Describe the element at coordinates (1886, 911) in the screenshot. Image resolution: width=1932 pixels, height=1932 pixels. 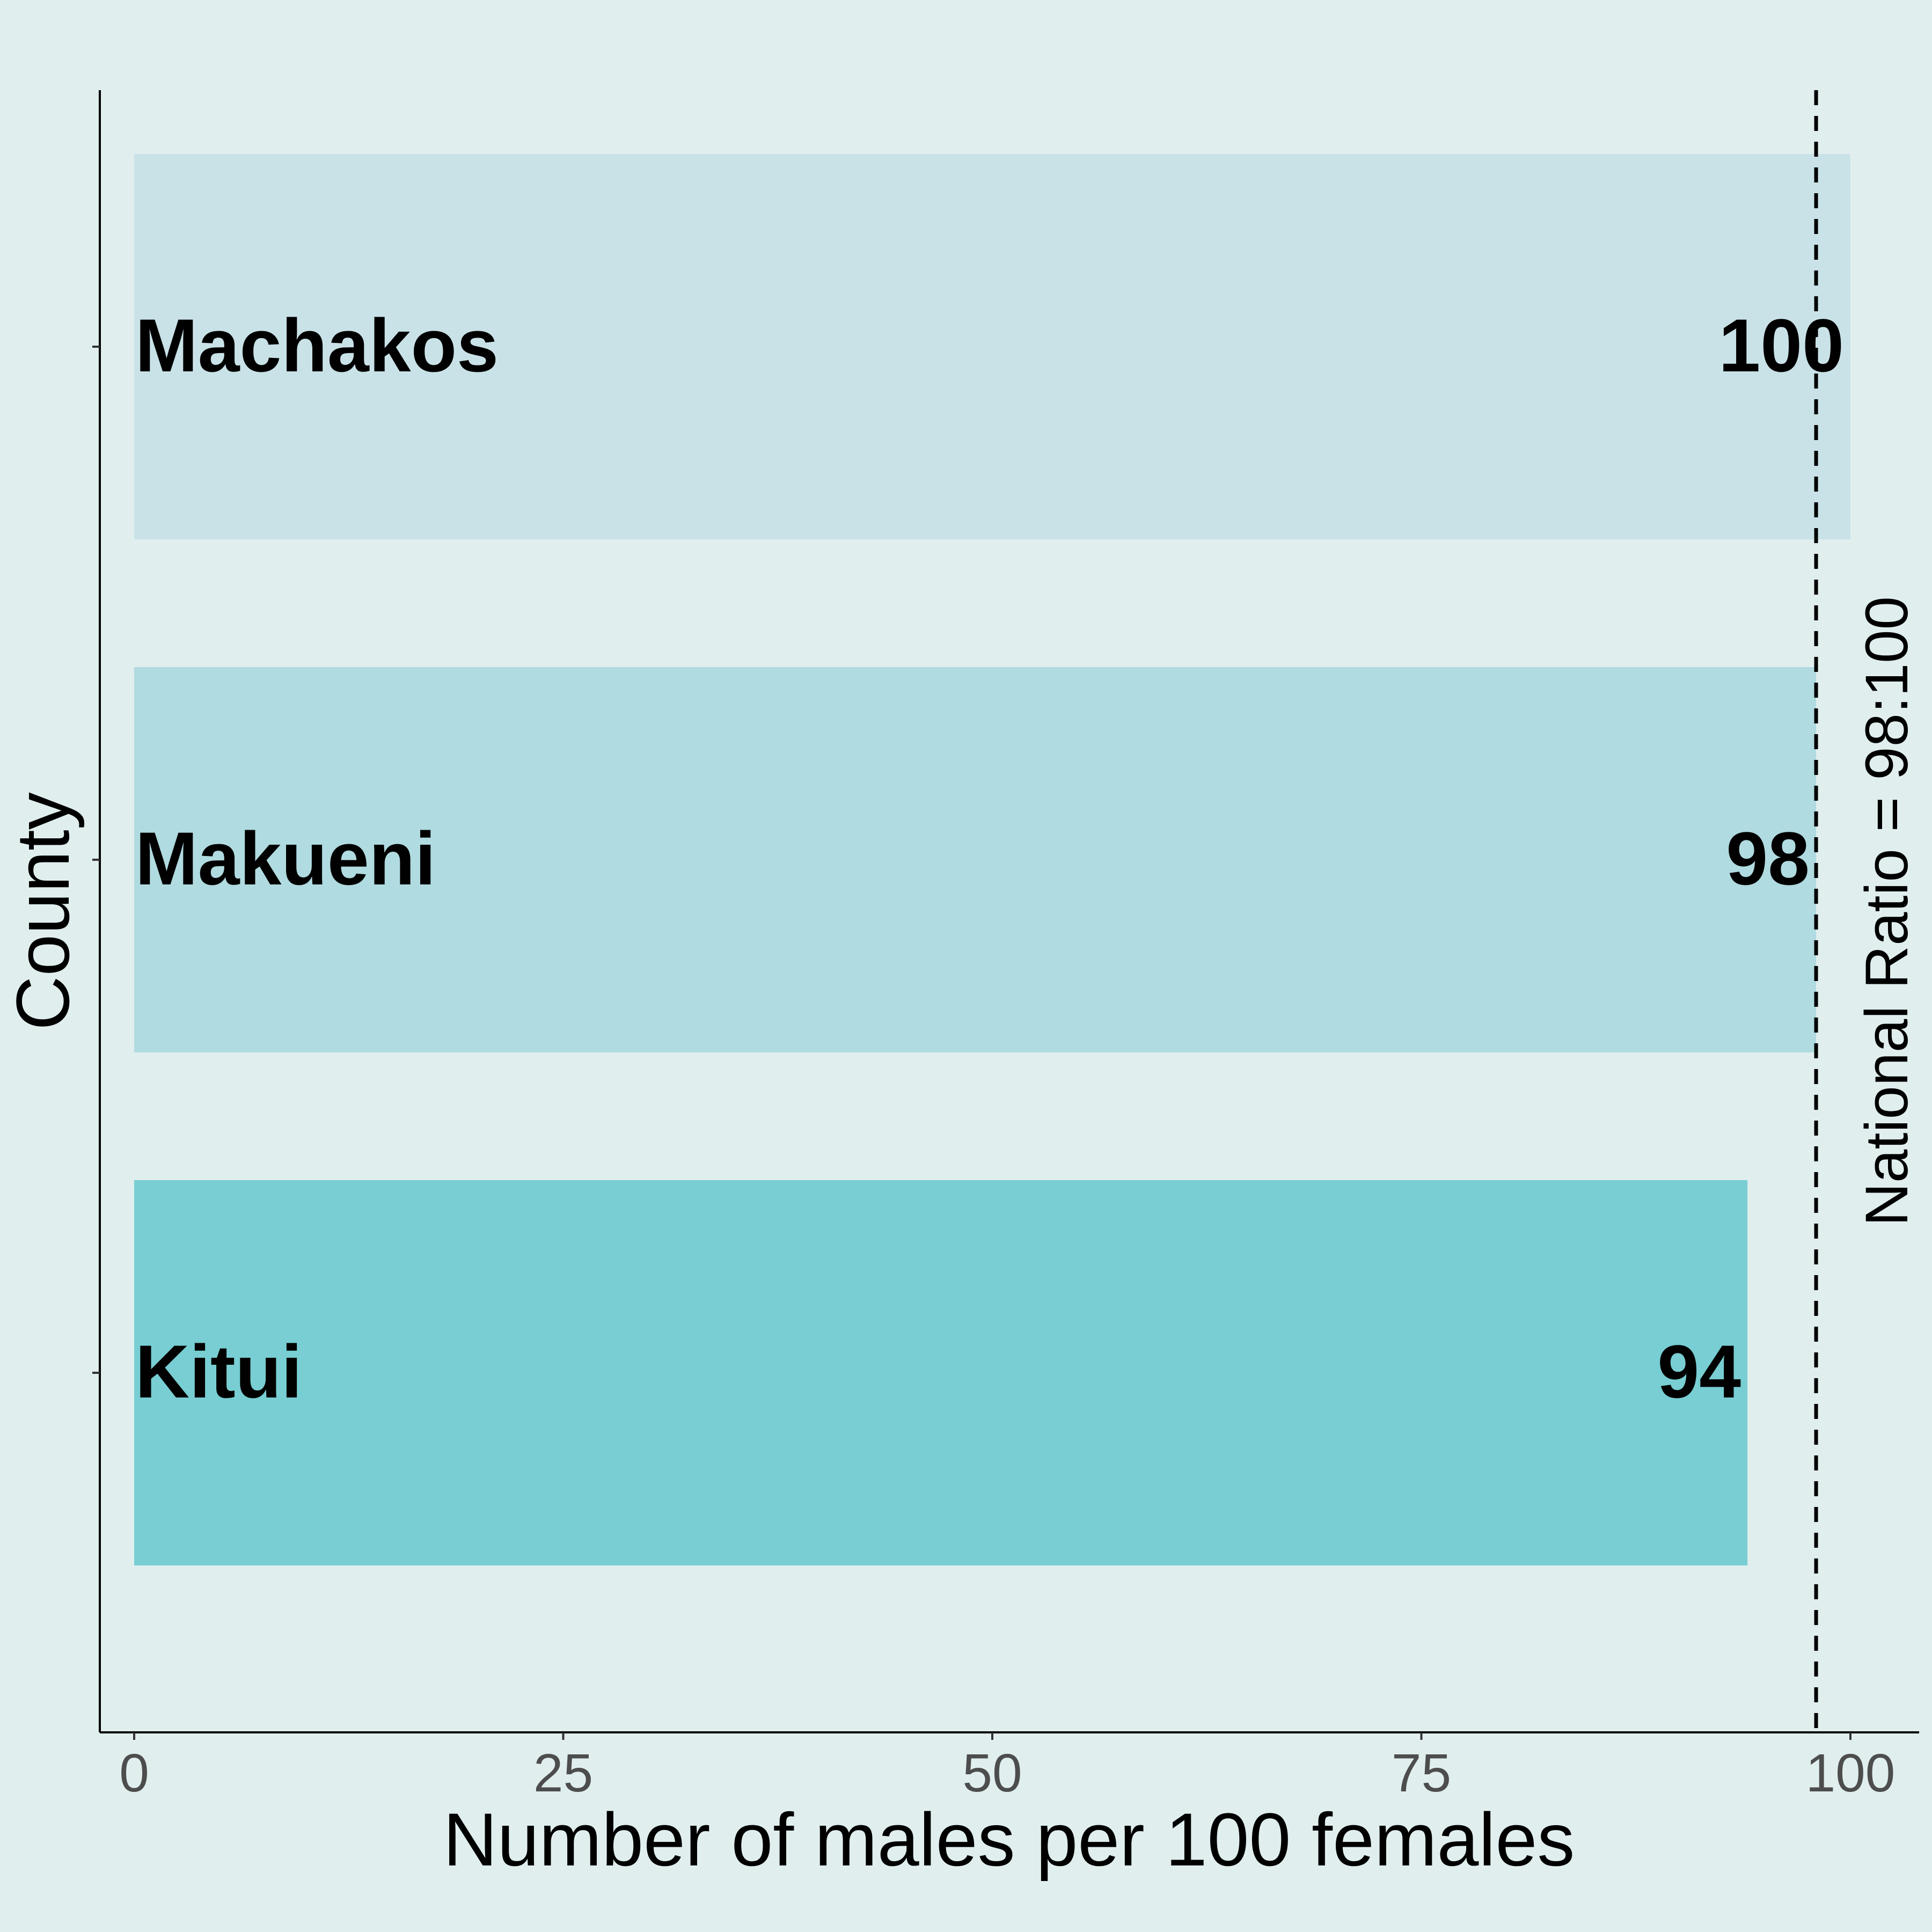
I see `national-ratio-label: National Ratio = 98:100` at that location.